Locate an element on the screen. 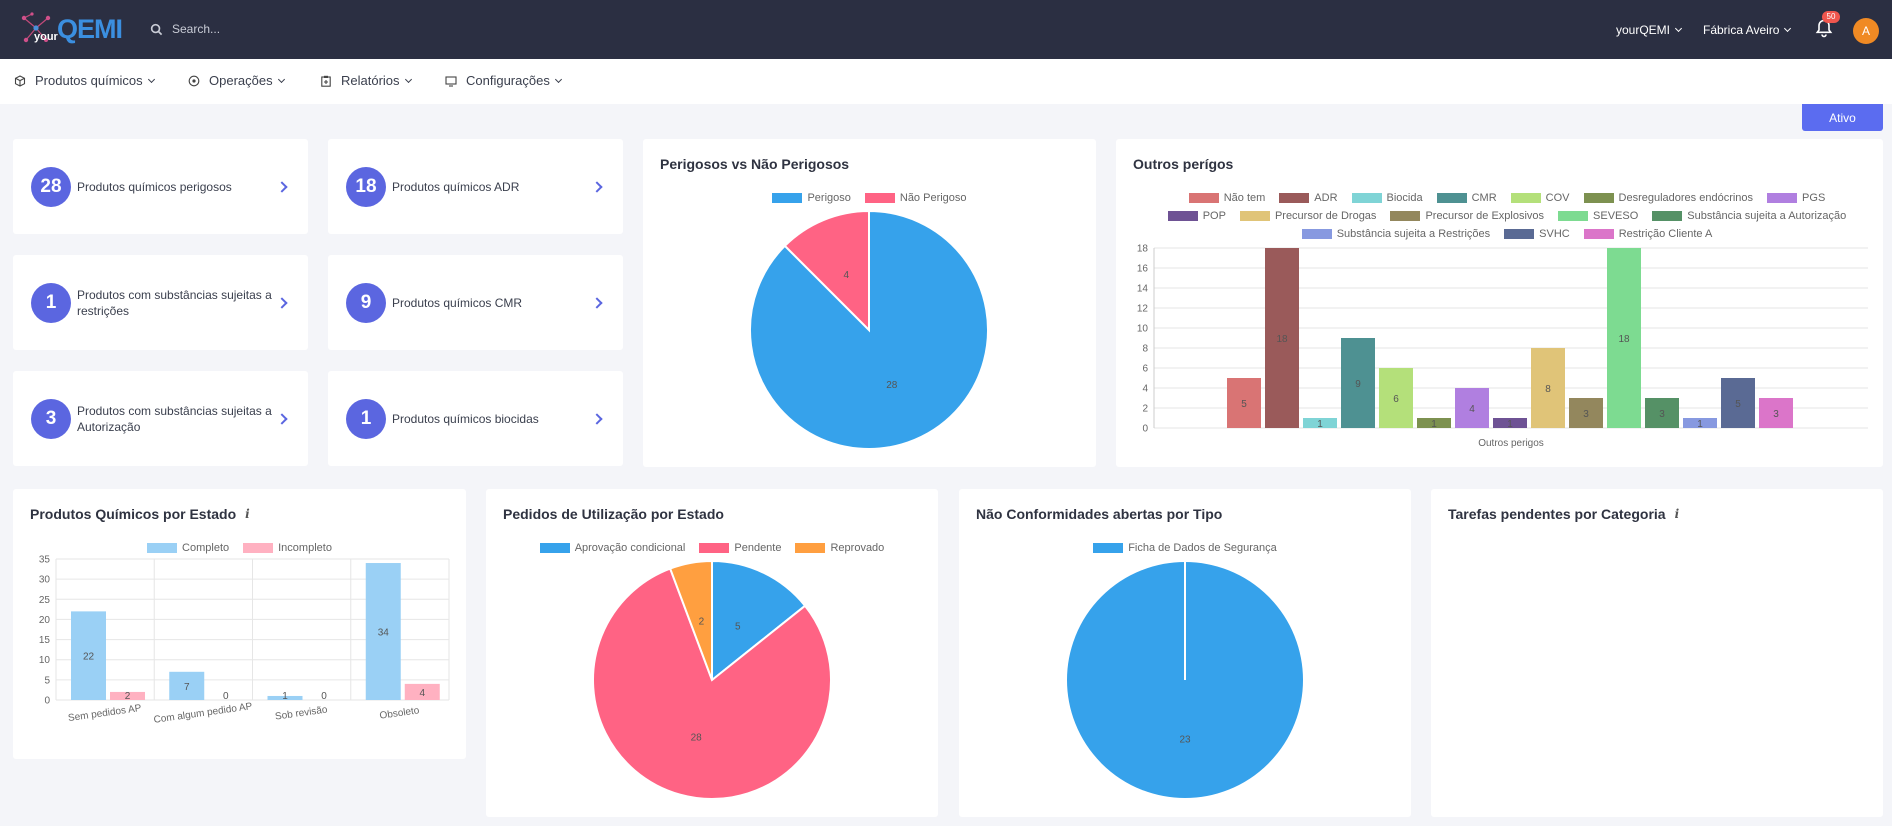 The height and width of the screenshot is (826, 1892). data-label: 1 is located at coordinates (1700, 424).